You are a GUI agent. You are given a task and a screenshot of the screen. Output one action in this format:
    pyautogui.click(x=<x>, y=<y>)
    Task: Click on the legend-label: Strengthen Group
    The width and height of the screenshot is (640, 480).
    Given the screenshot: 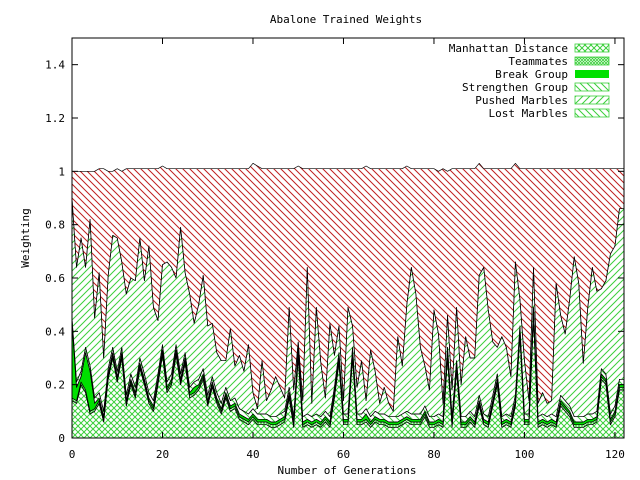 What is the action you would take?
    pyautogui.click(x=515, y=87)
    